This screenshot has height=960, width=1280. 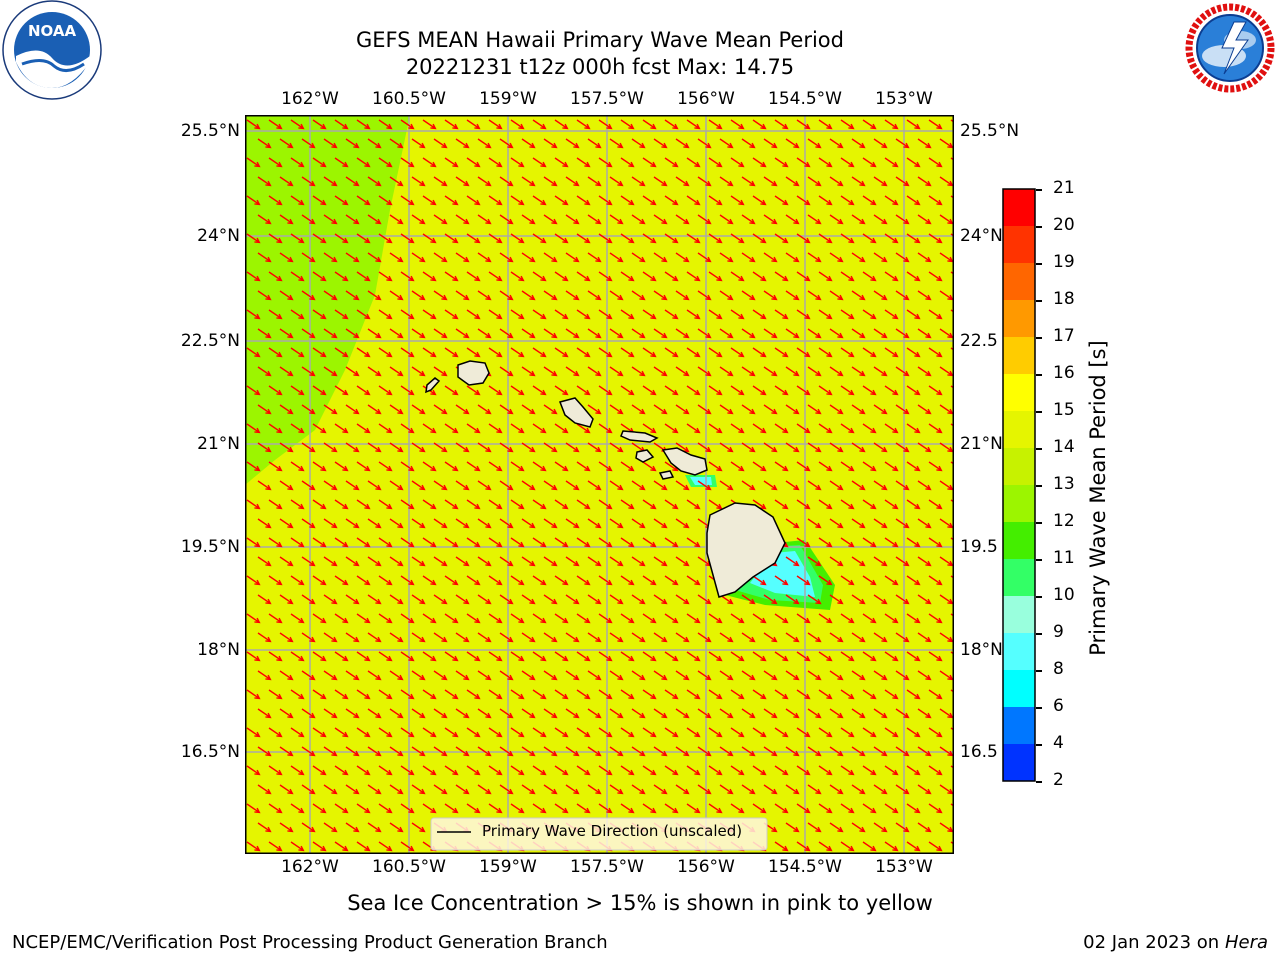 I want to click on colorbar-tick-mark, so click(x=1039, y=782).